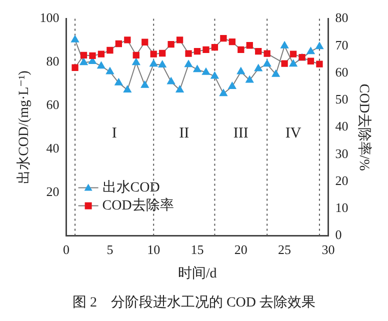 The image size is (388, 321). I want to click on y2-tick-label: 30, so click(341, 153).